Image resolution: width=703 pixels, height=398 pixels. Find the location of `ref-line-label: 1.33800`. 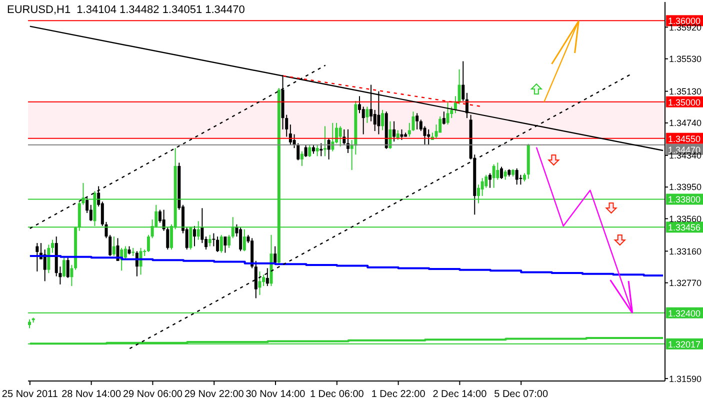

ref-line-label: 1.33800 is located at coordinates (684, 199).